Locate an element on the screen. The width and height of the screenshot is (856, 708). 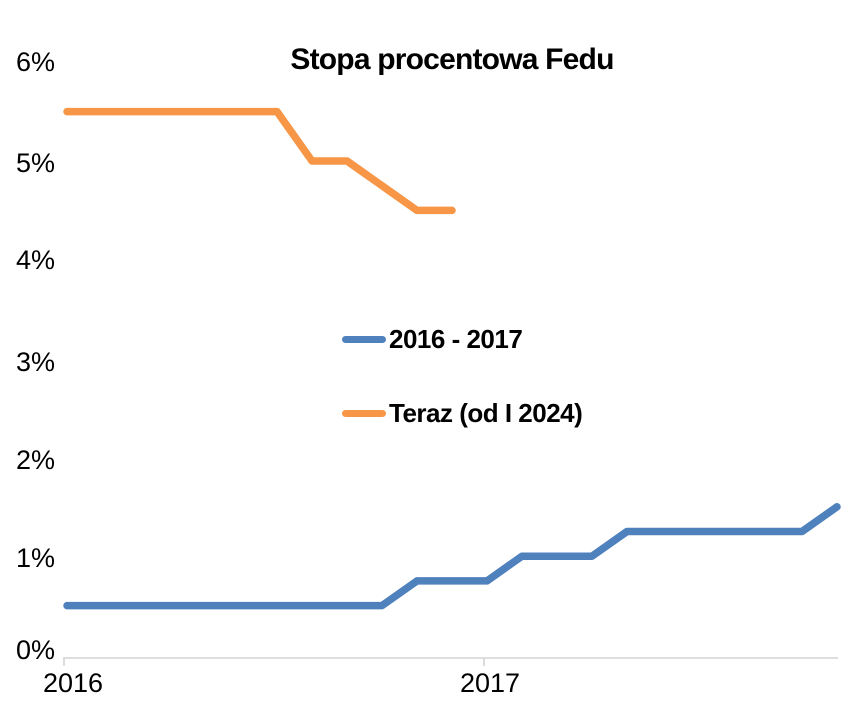
y-axis-tick-label-0: 0% is located at coordinates (36, 650).